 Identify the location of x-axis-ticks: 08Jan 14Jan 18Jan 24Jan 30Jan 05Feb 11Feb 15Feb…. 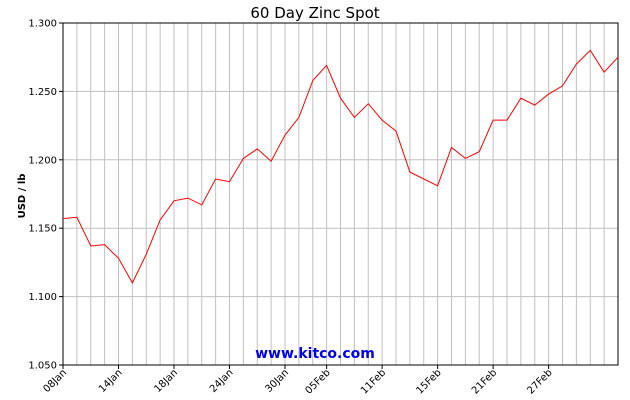
(298, 381).